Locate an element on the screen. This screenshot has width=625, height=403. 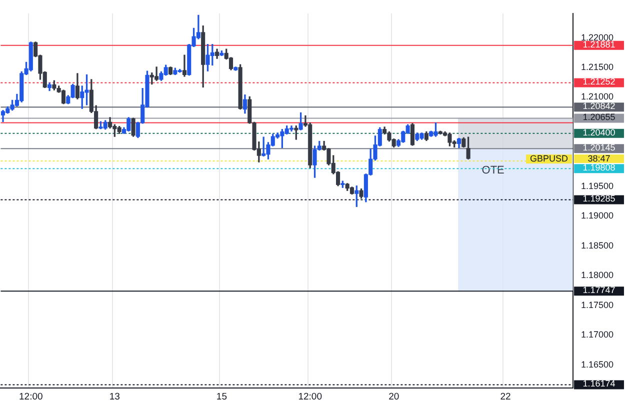
y-tick-label: 1.18000 is located at coordinates (597, 275).